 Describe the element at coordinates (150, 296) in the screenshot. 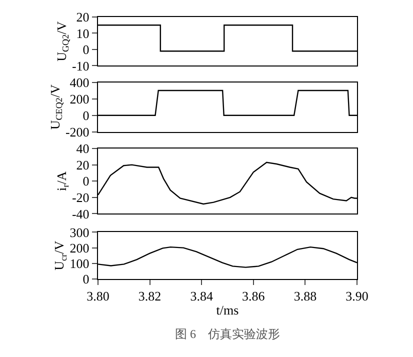

I see `x-tick-label: 3.82` at that location.